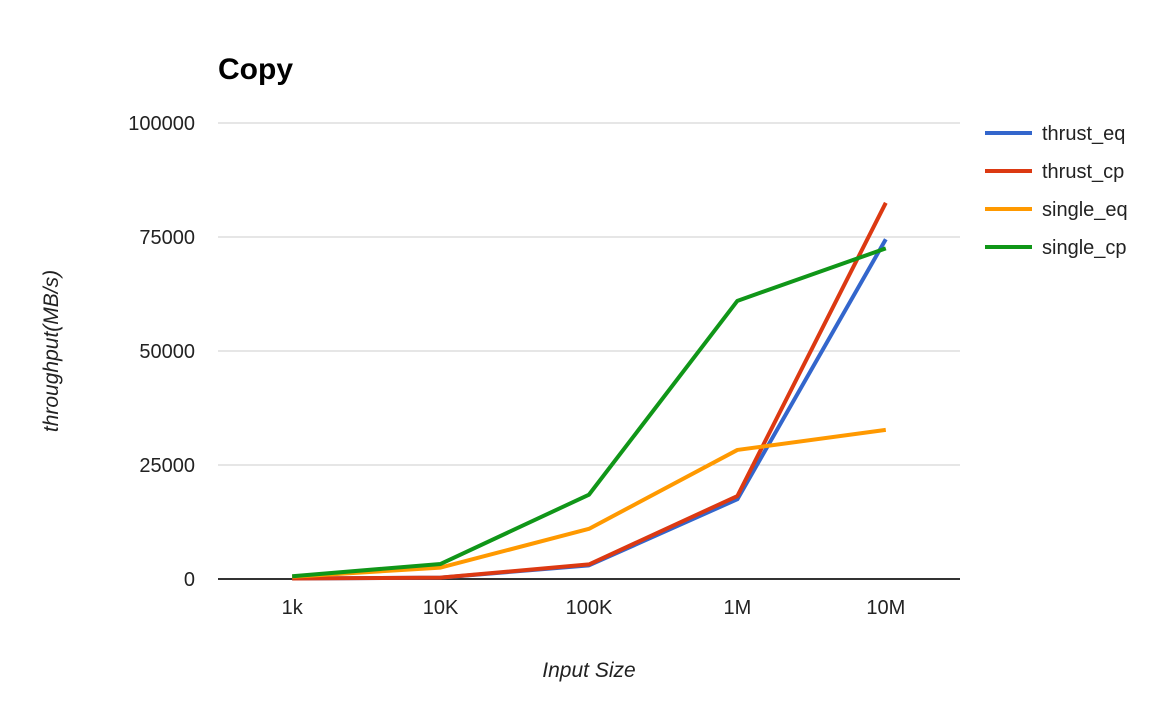 The height and width of the screenshot is (710, 1172). What do you see at coordinates (588, 670) in the screenshot?
I see `x-axis-label: Input Size` at bounding box center [588, 670].